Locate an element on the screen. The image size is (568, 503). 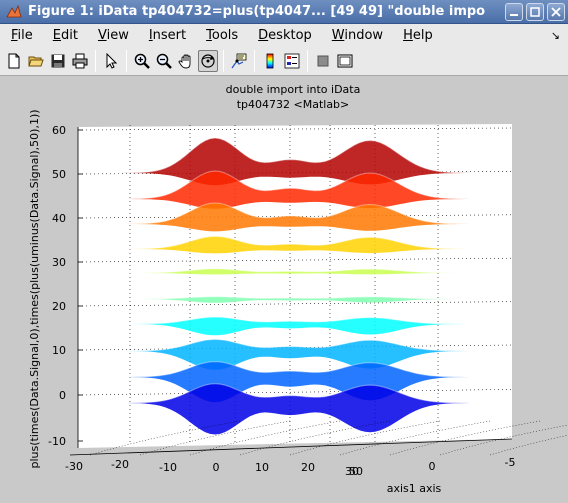
menu-file: File is located at coordinates (22, 35).